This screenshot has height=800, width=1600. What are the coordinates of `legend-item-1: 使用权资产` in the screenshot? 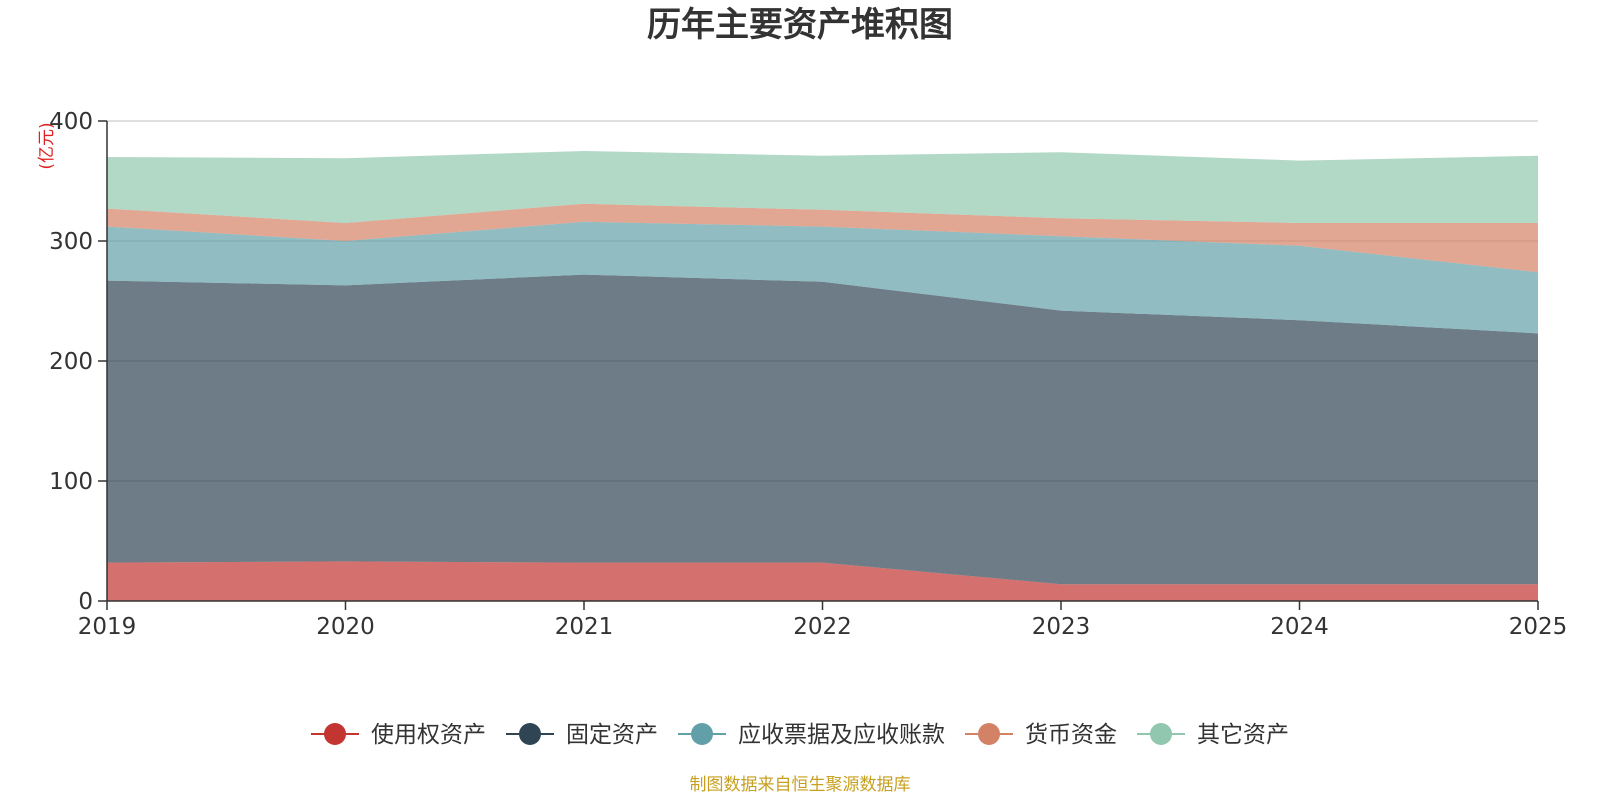 It's located at (398, 735).